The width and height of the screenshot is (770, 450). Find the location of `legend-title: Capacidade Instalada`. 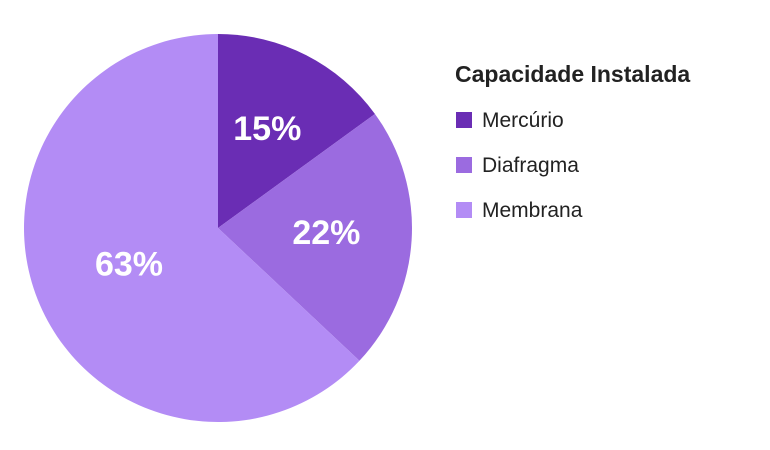

legend-title: Capacidade Instalada is located at coordinates (572, 74).